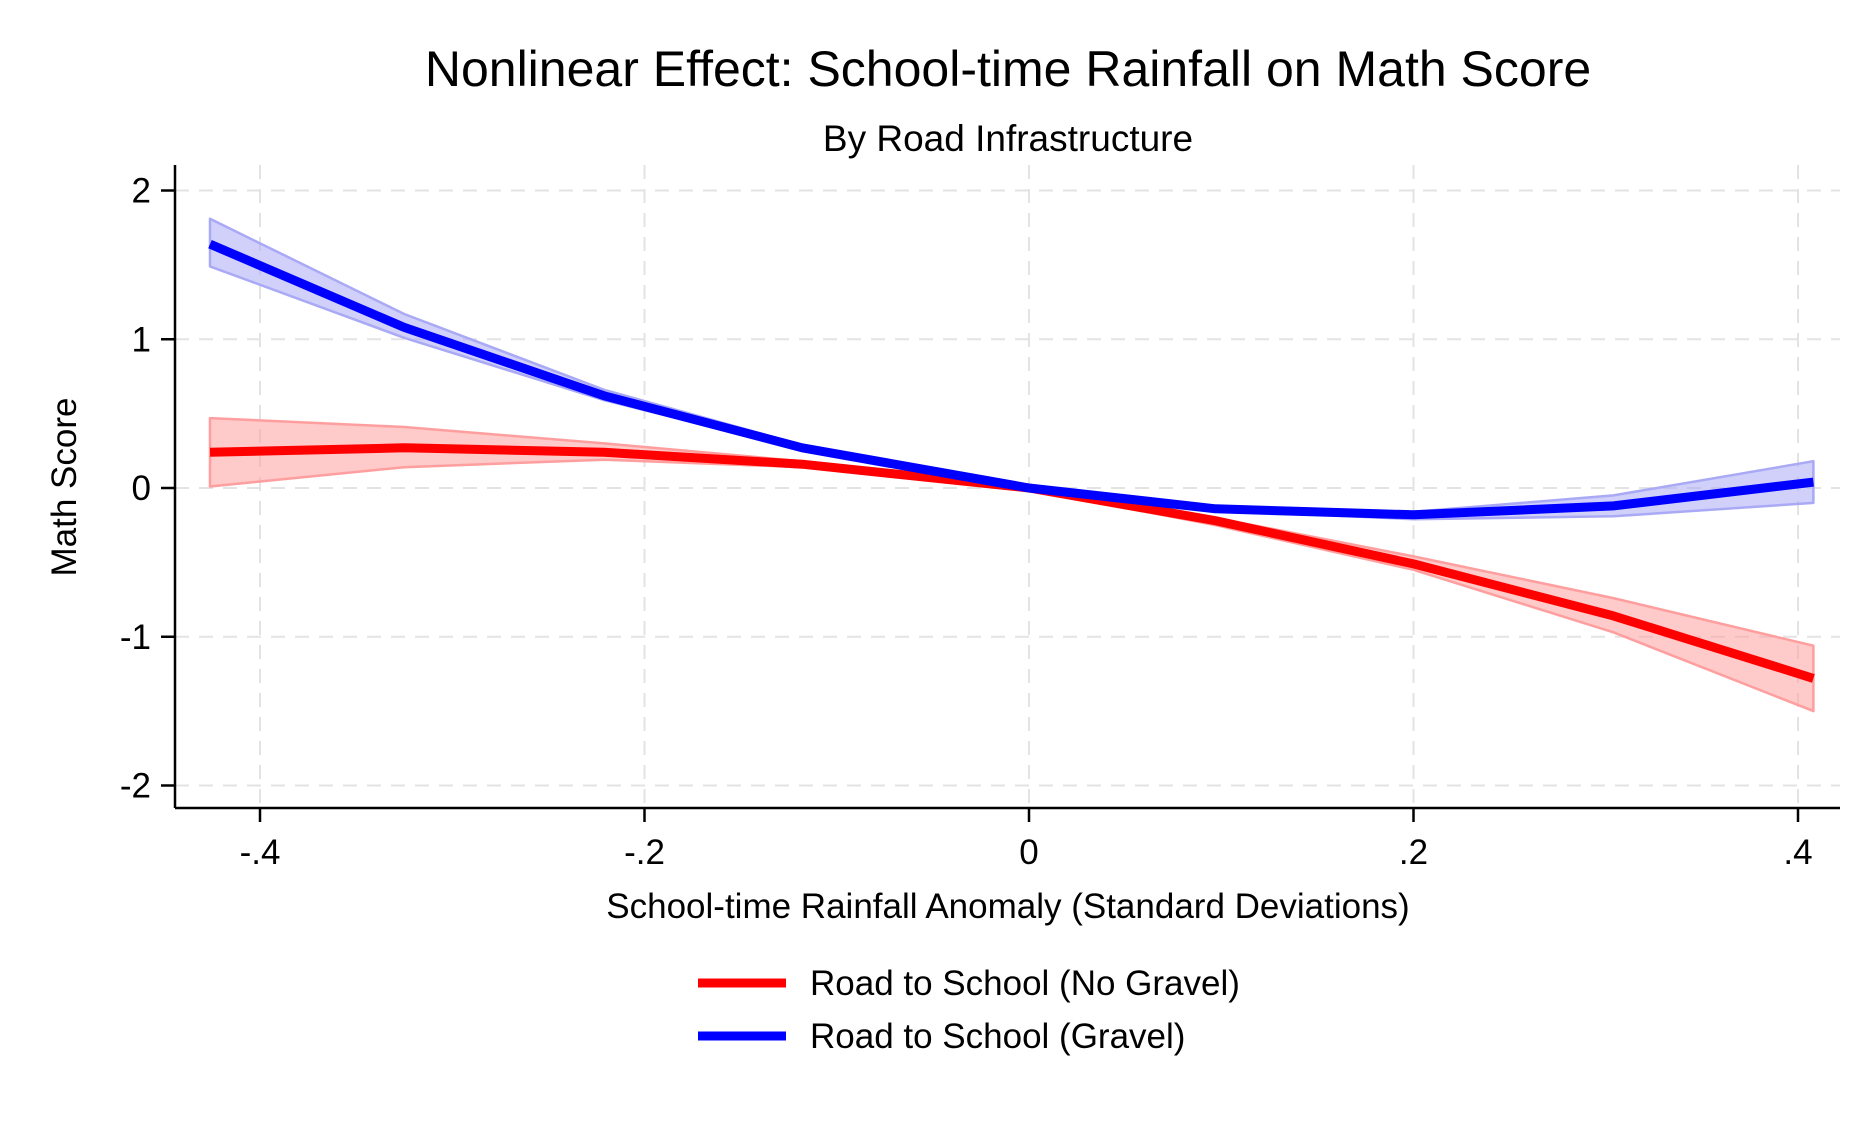 The image size is (1872, 1124). Describe the element at coordinates (1797, 852) in the screenshot. I see `x-tick-label: .4` at that location.